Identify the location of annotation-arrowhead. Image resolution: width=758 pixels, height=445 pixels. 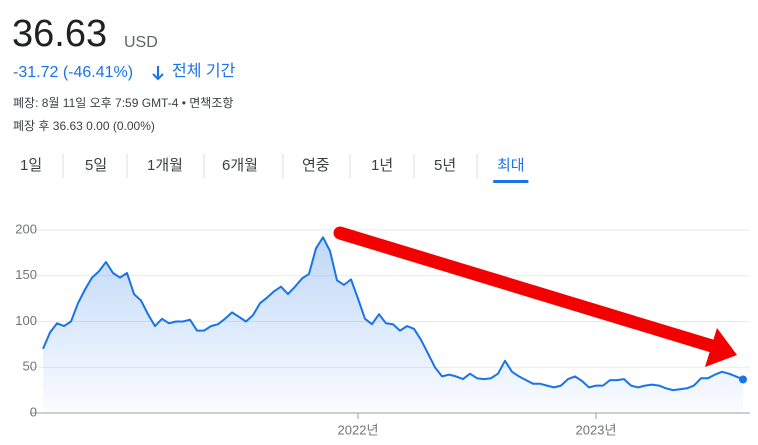
(721, 347).